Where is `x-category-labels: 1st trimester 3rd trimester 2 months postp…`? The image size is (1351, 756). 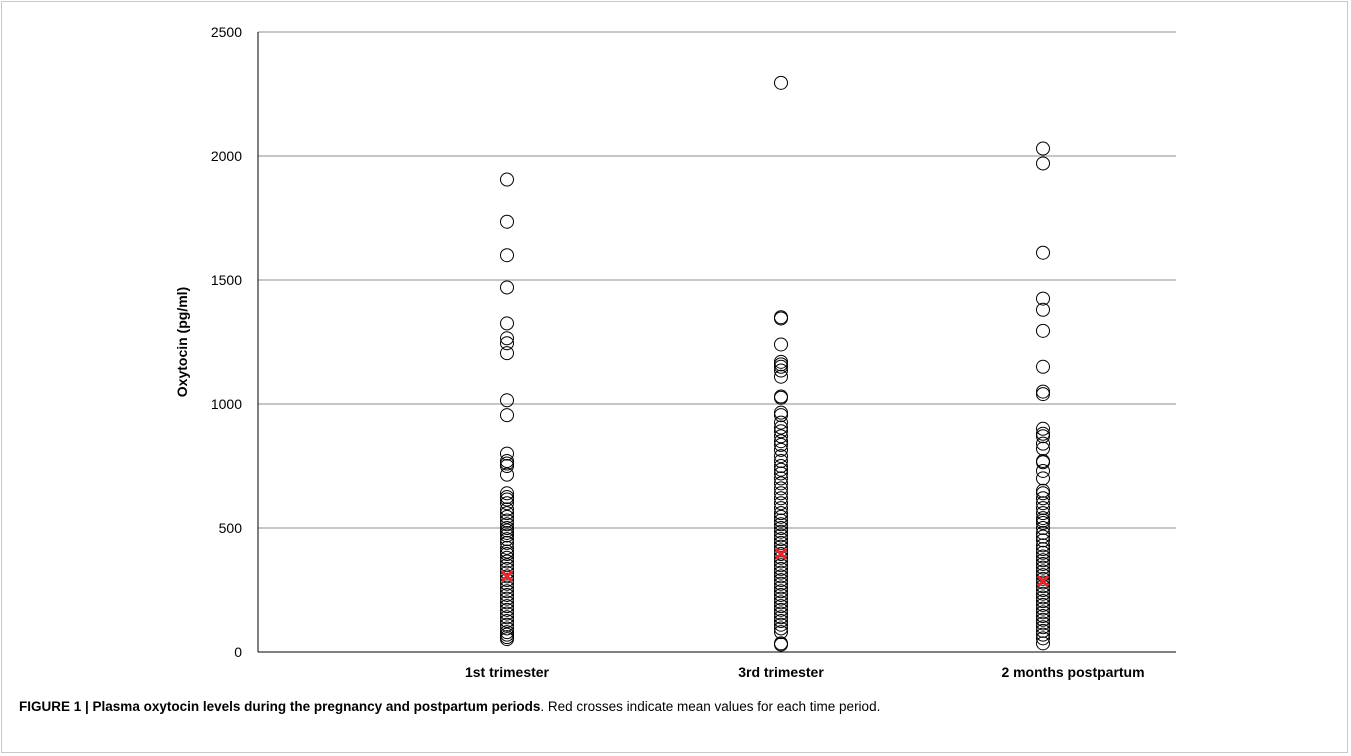
x-category-labels: 1st trimester 3rd trimester 2 months postp… is located at coordinates (805, 672).